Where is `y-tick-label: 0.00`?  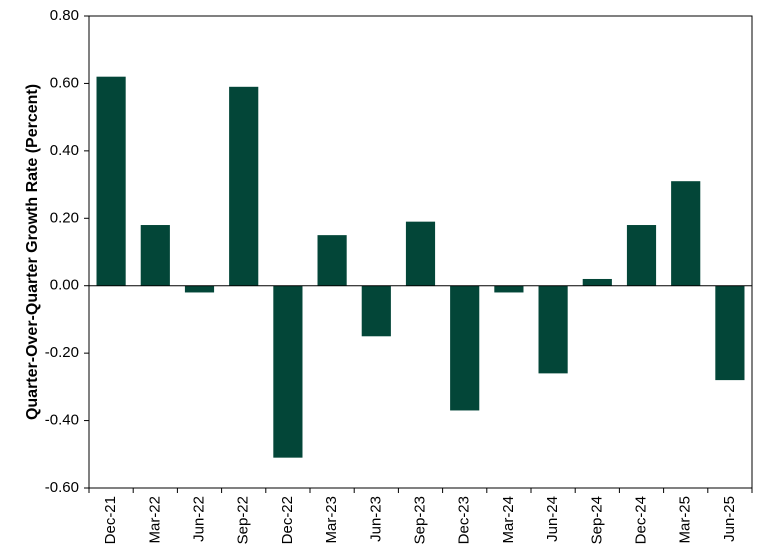 y-tick-label: 0.00 is located at coordinates (64, 285).